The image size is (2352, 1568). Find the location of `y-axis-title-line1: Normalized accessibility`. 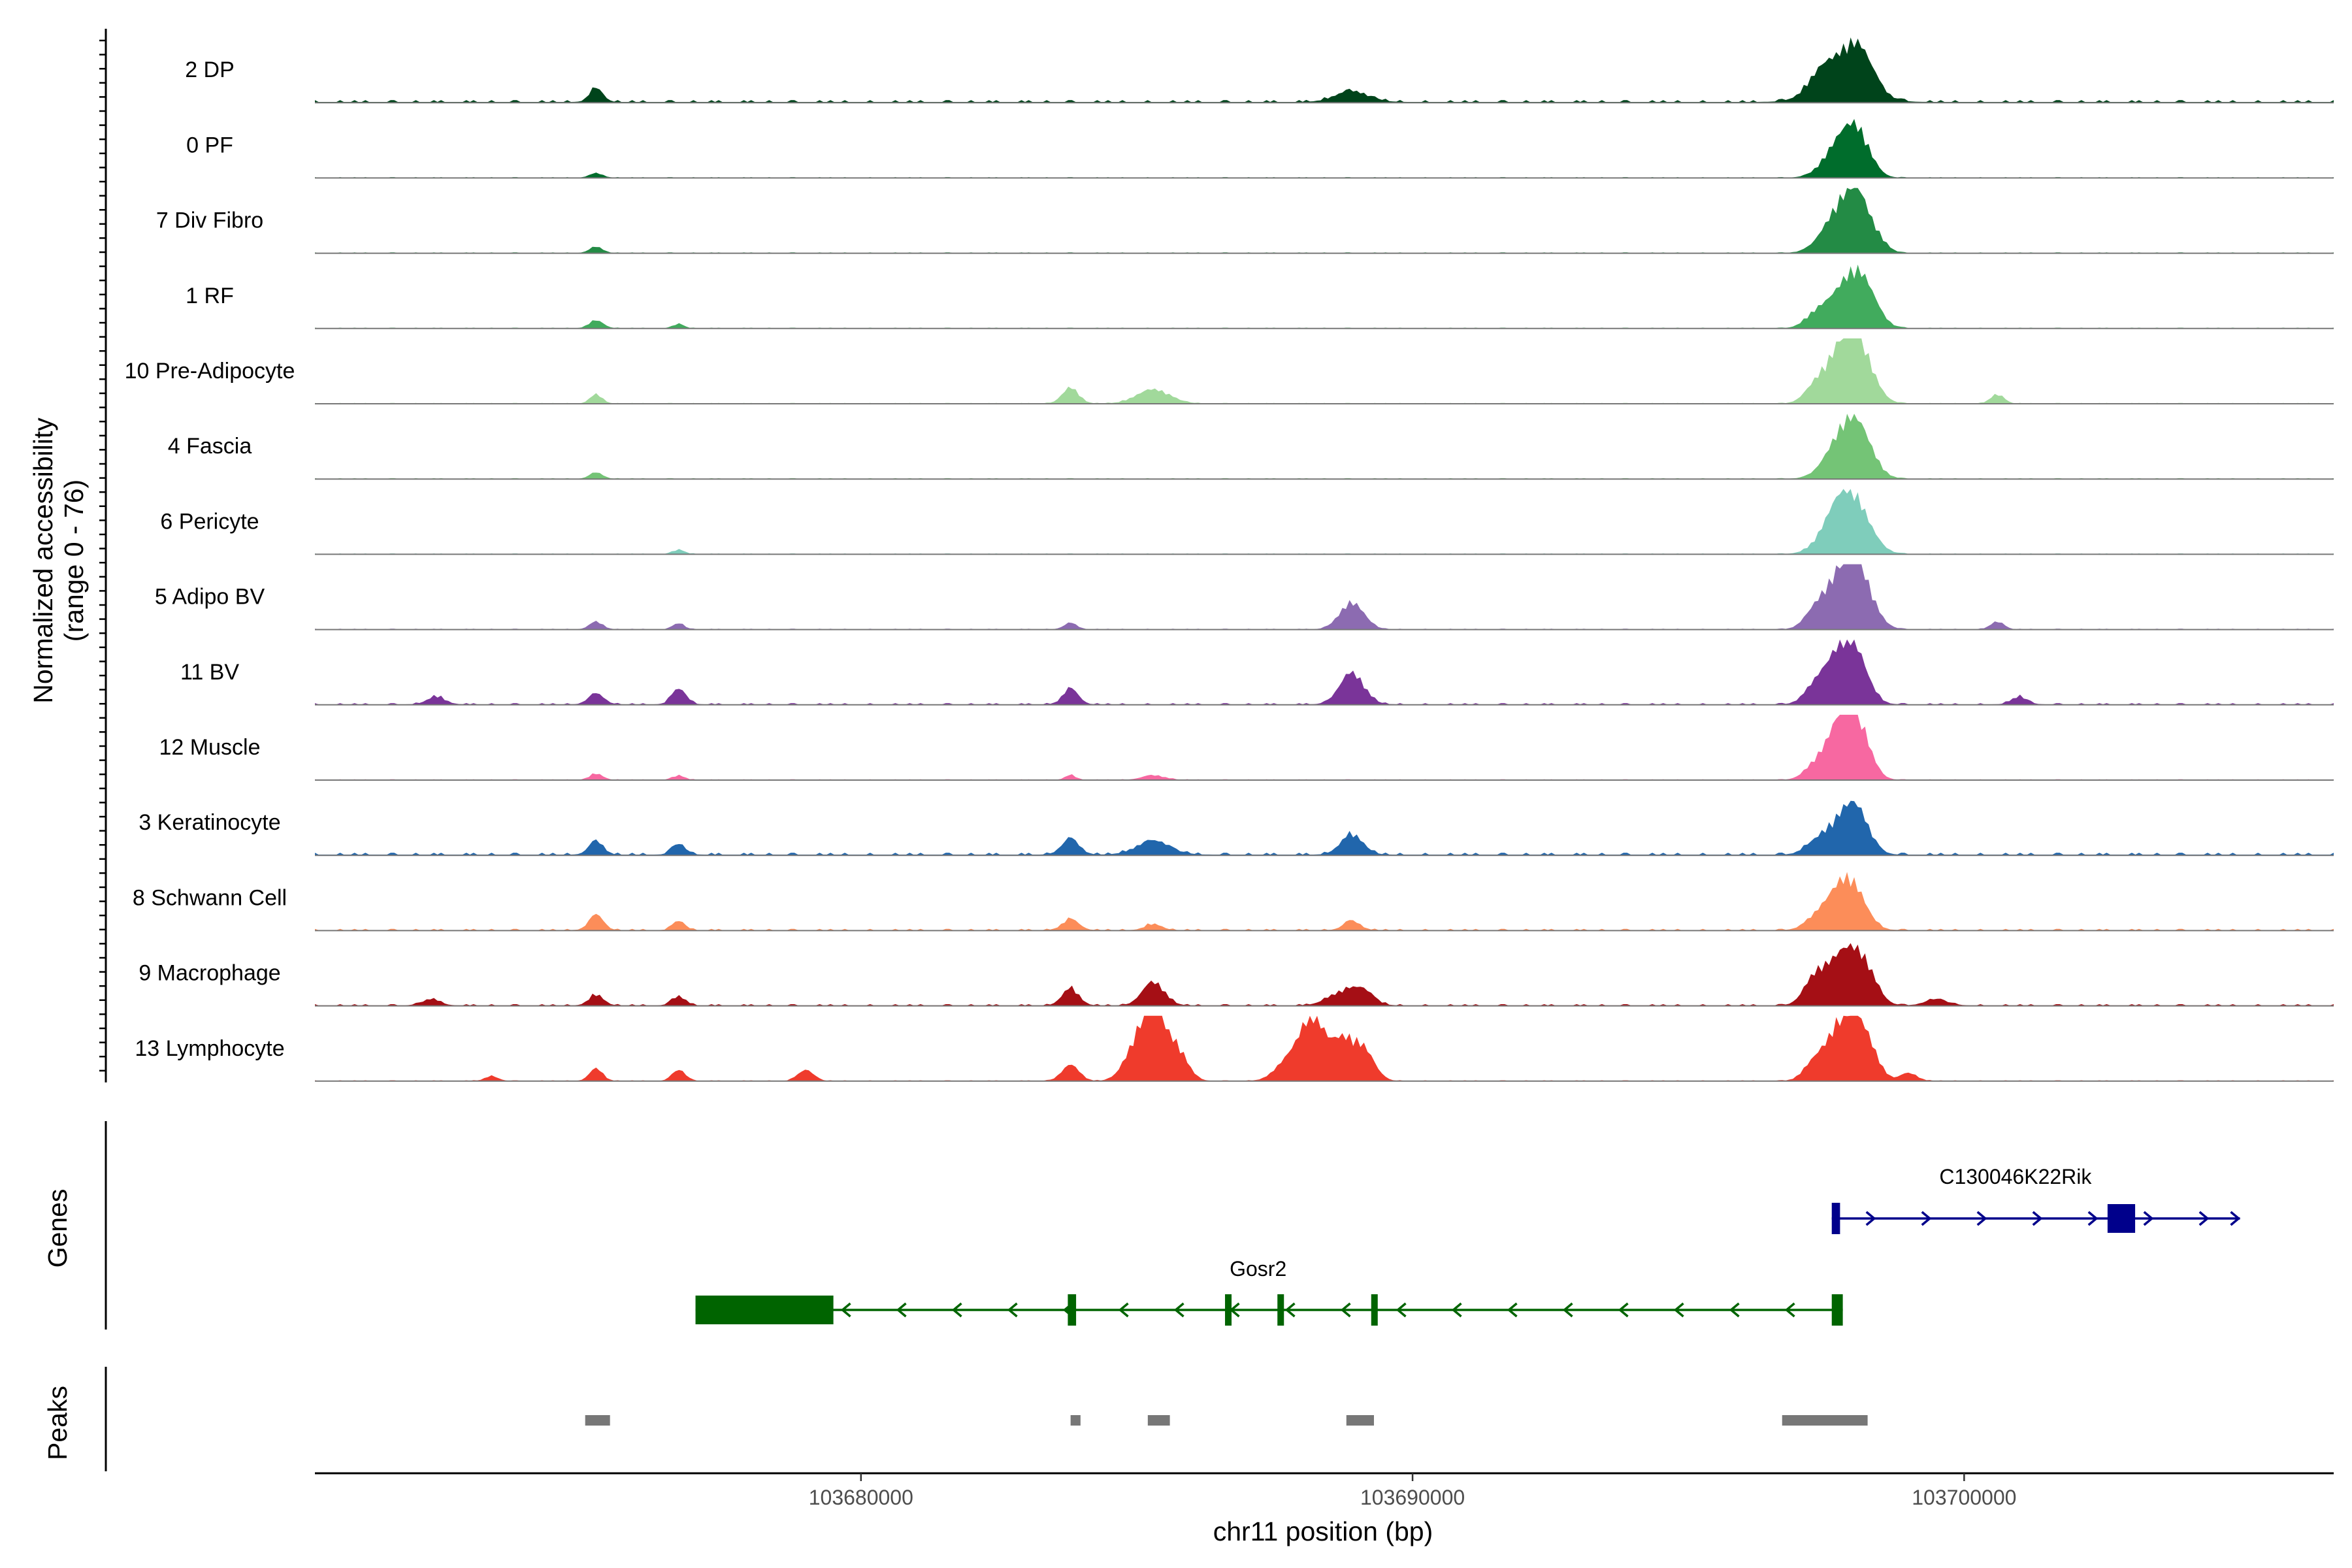

y-axis-title-line1: Normalized accessibility is located at coordinates (43, 560).